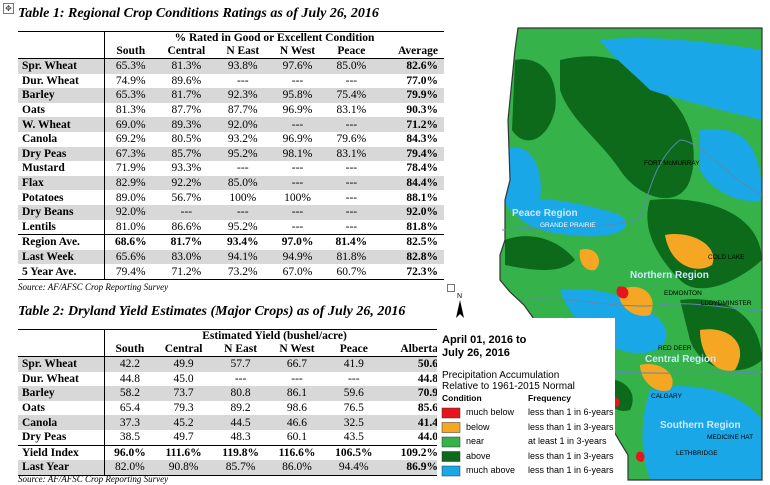 This screenshot has width=770, height=485. Describe the element at coordinates (413, 452) in the screenshot. I see `table-cell: 109.2%` at that location.